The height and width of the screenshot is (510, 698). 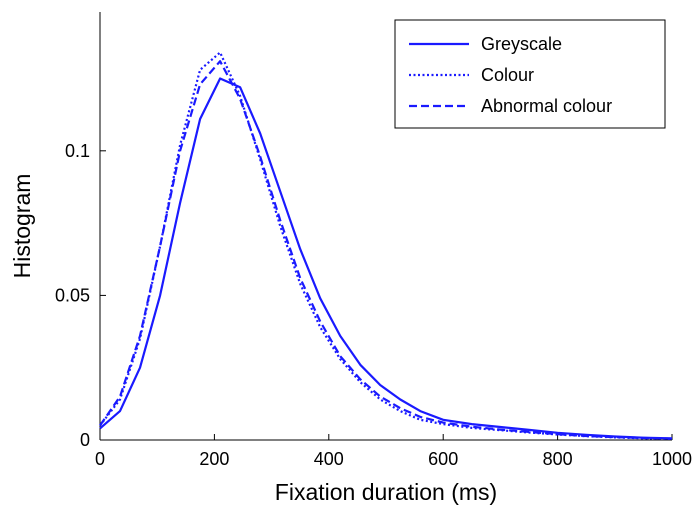 What do you see at coordinates (507, 75) in the screenshot?
I see `legend-label: Colour` at bounding box center [507, 75].